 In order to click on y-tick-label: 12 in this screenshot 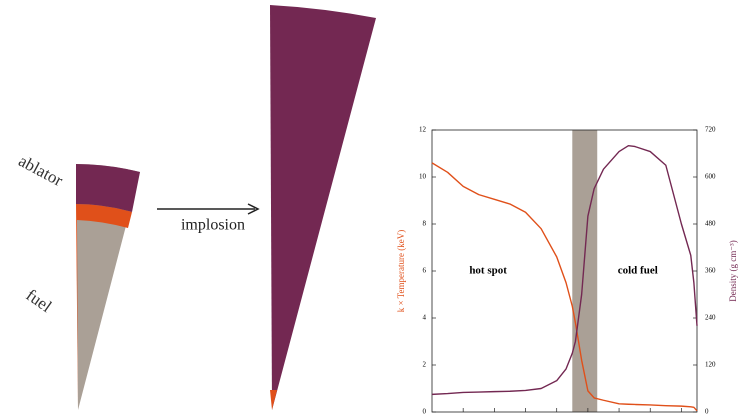, I will do `click(423, 130)`.